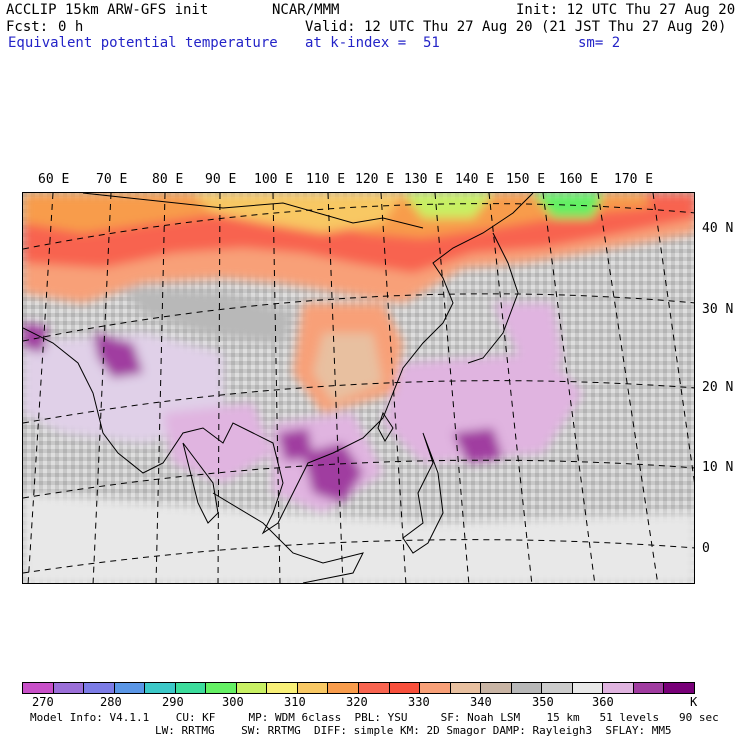 This screenshot has height=740, width=740. What do you see at coordinates (579, 179) in the screenshot?
I see `lon-label: 160 E` at bounding box center [579, 179].